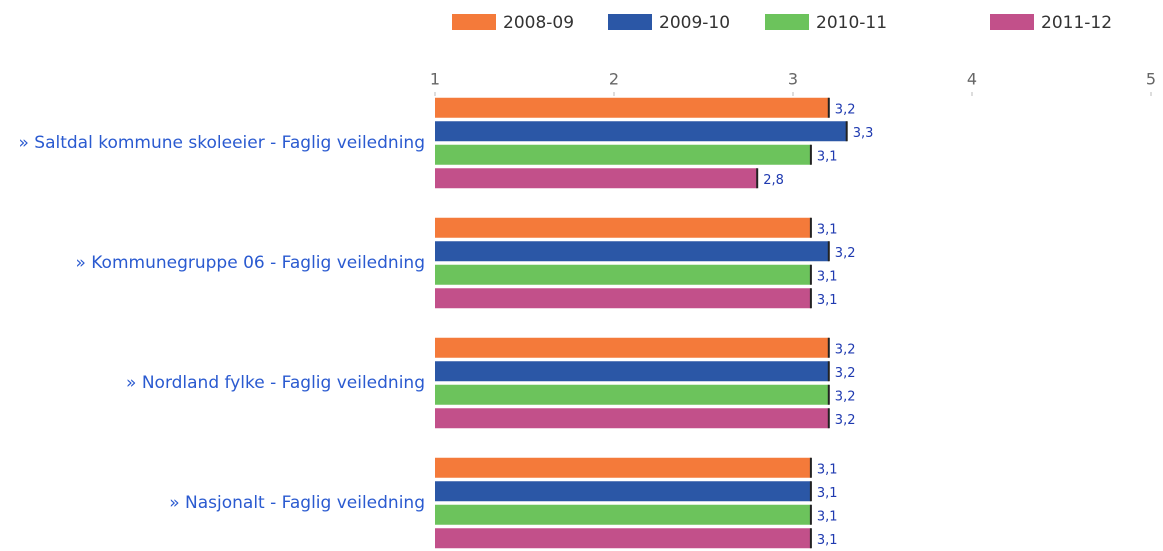  Describe the element at coordinates (863, 133) in the screenshot. I see `value-label: 3,3` at that location.